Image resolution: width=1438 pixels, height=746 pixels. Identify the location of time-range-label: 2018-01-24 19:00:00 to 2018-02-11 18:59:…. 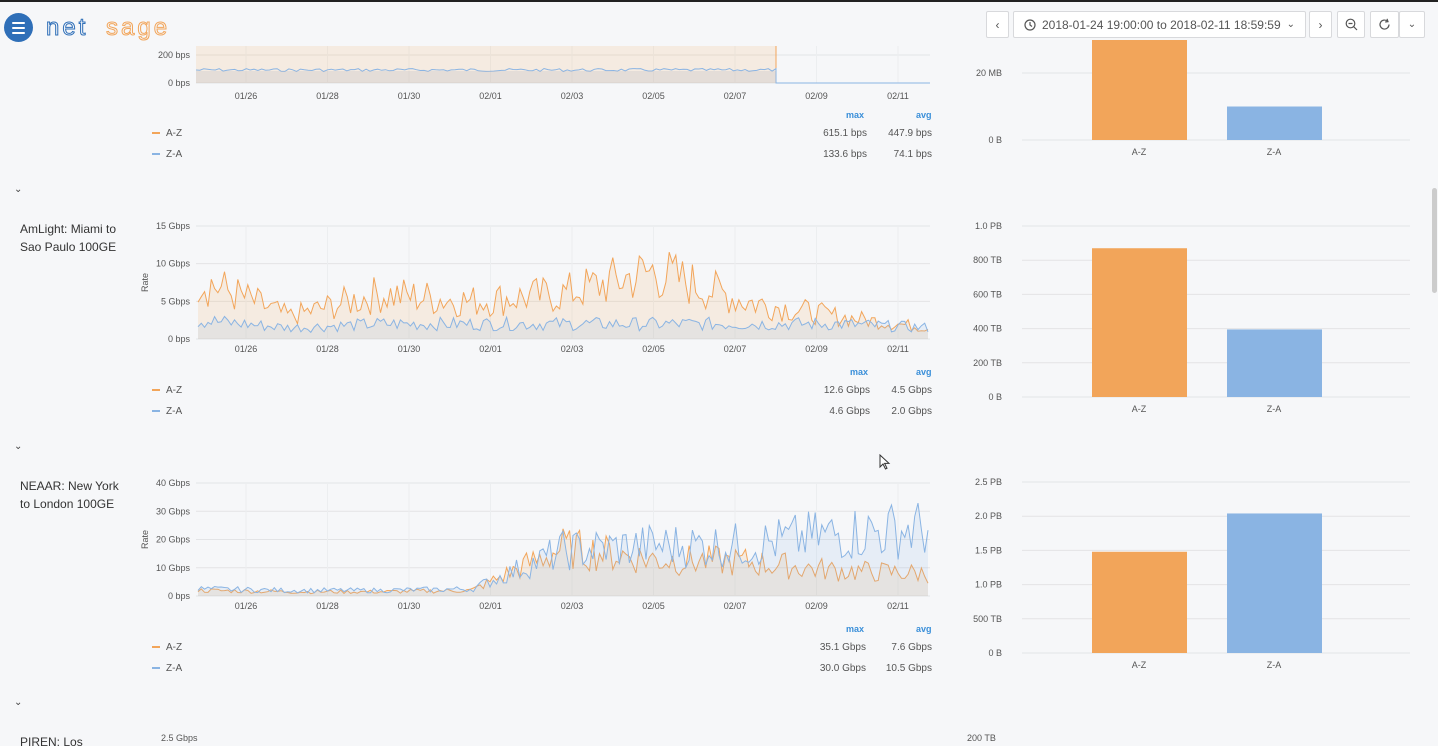
(1161, 24).